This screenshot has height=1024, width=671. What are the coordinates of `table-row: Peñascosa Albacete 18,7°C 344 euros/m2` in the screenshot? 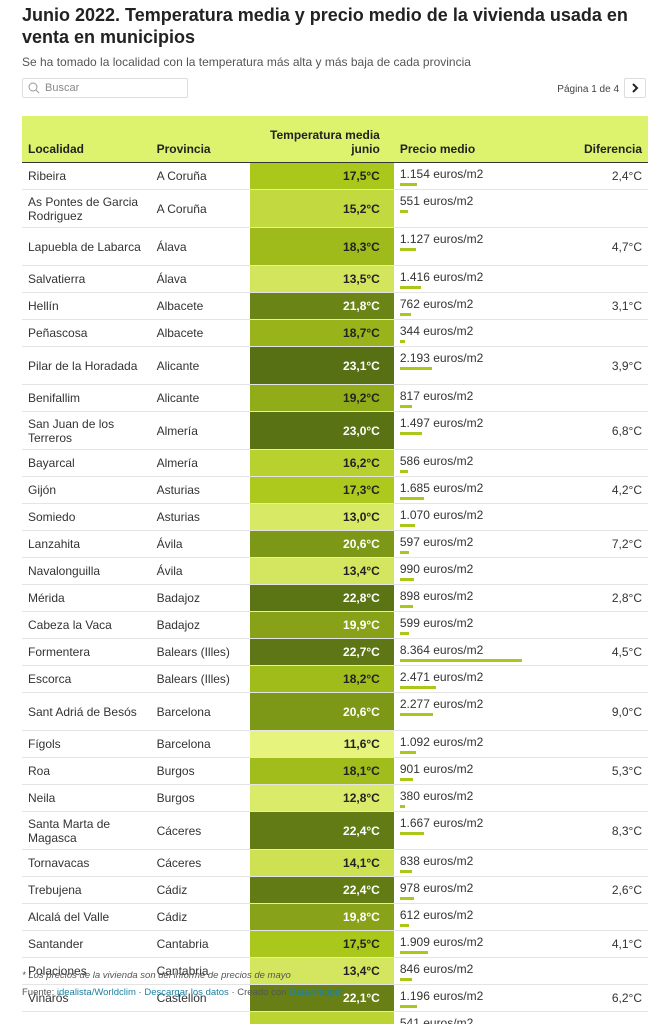 It's located at (335, 333).